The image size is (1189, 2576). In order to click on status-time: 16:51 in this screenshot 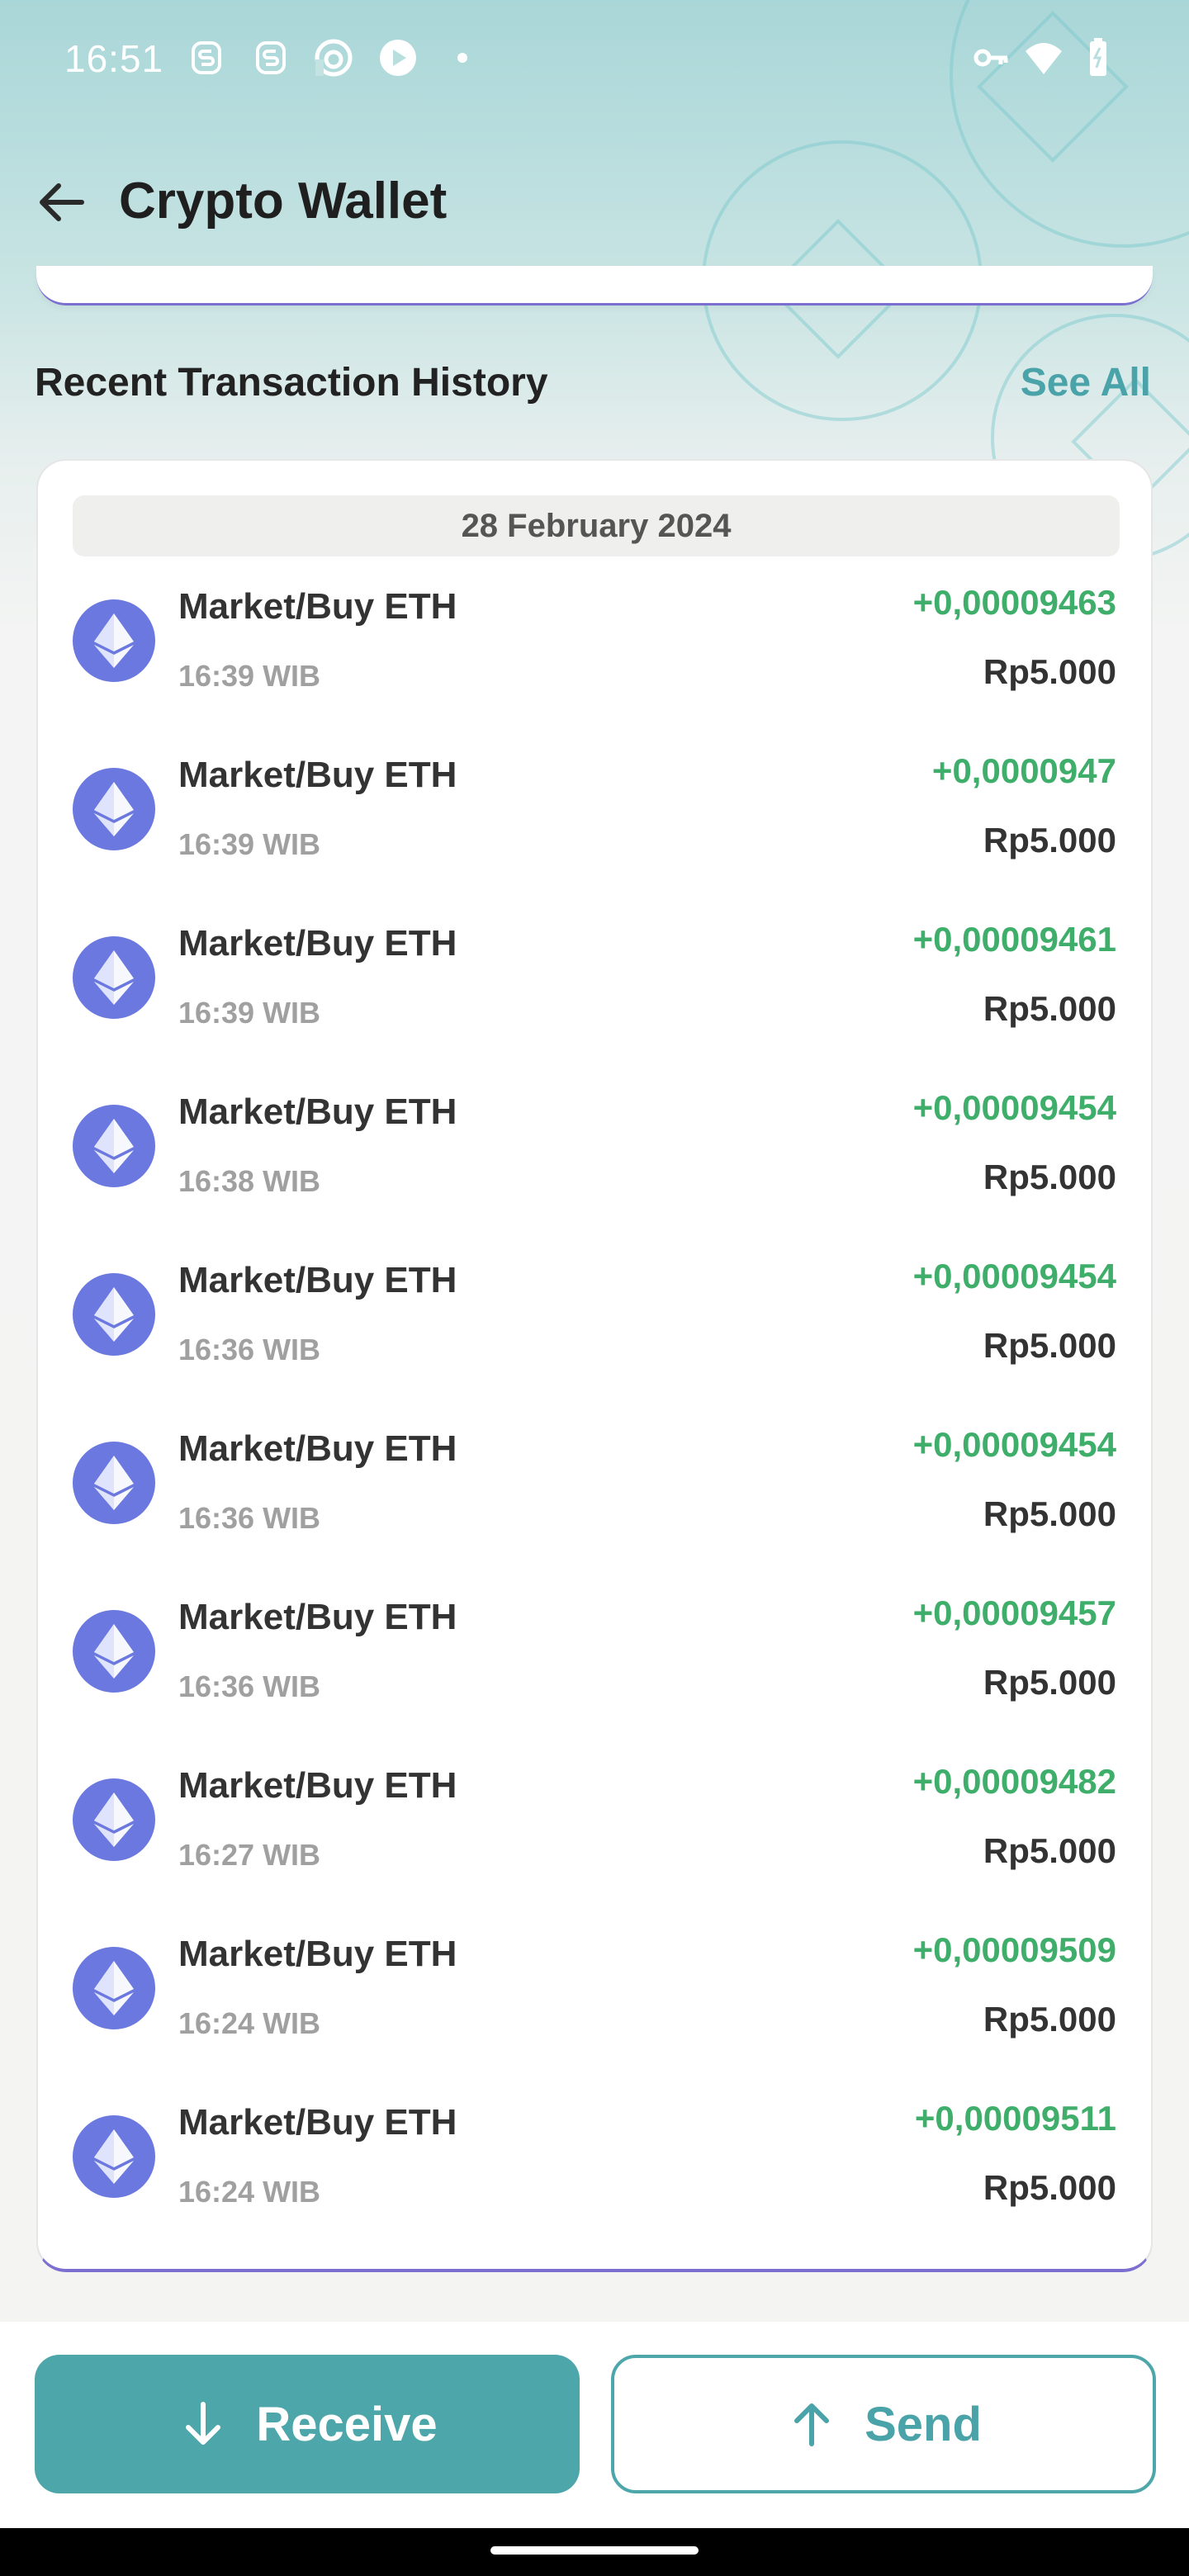, I will do `click(114, 58)`.